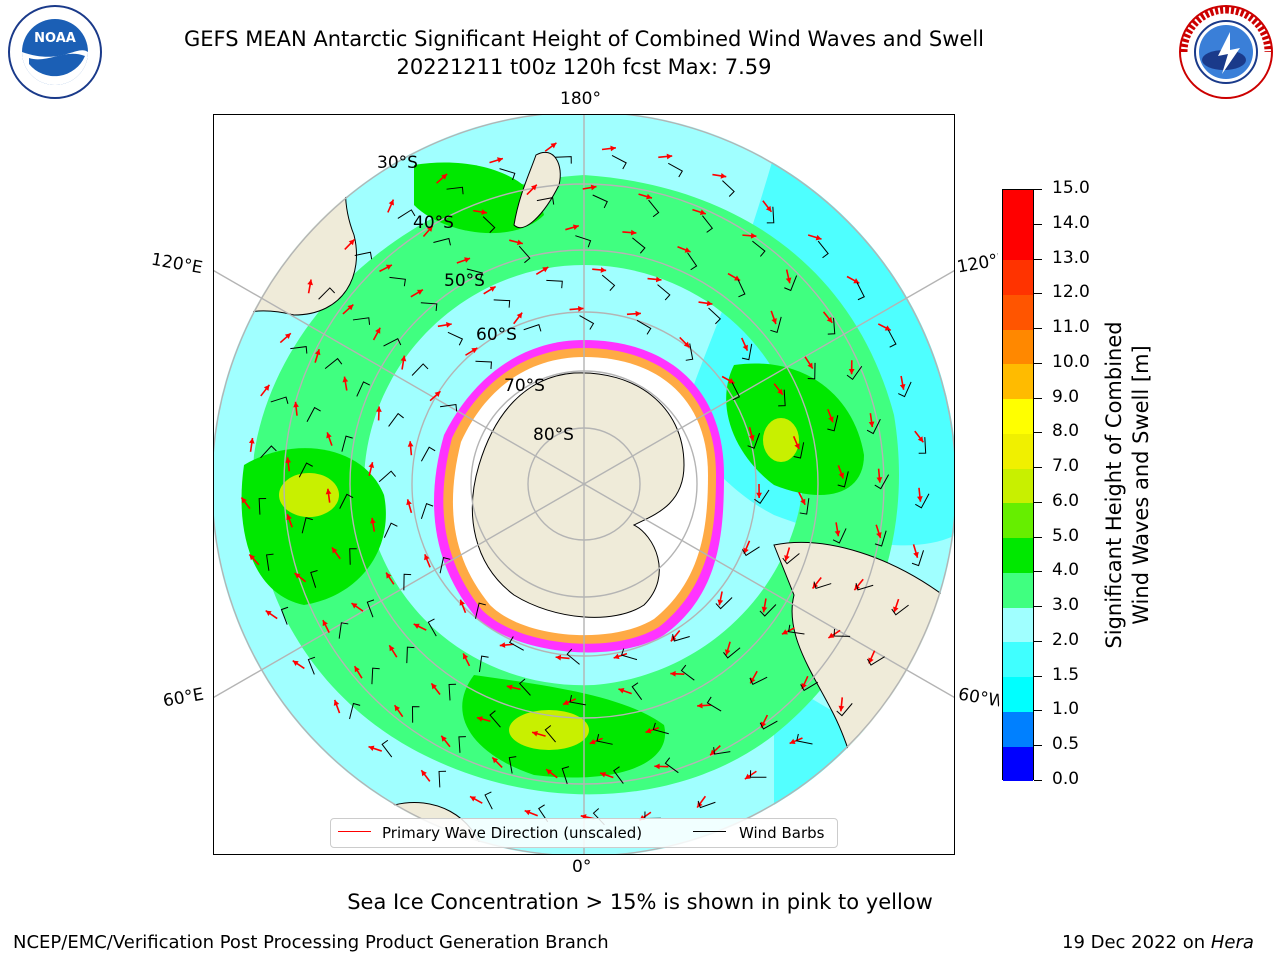 The height and width of the screenshot is (960, 1280). Describe the element at coordinates (183, 698) in the screenshot. I see `lon-label-60e: 60°E` at that location.